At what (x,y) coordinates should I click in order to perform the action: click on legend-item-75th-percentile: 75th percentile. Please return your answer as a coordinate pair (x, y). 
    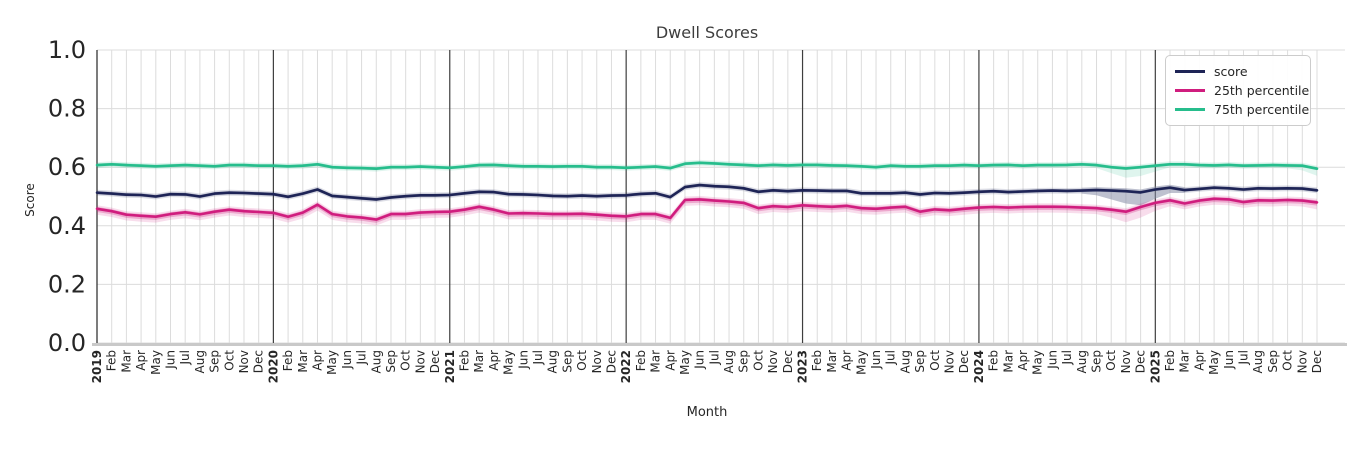
    Looking at the image, I should click on (1242, 109).